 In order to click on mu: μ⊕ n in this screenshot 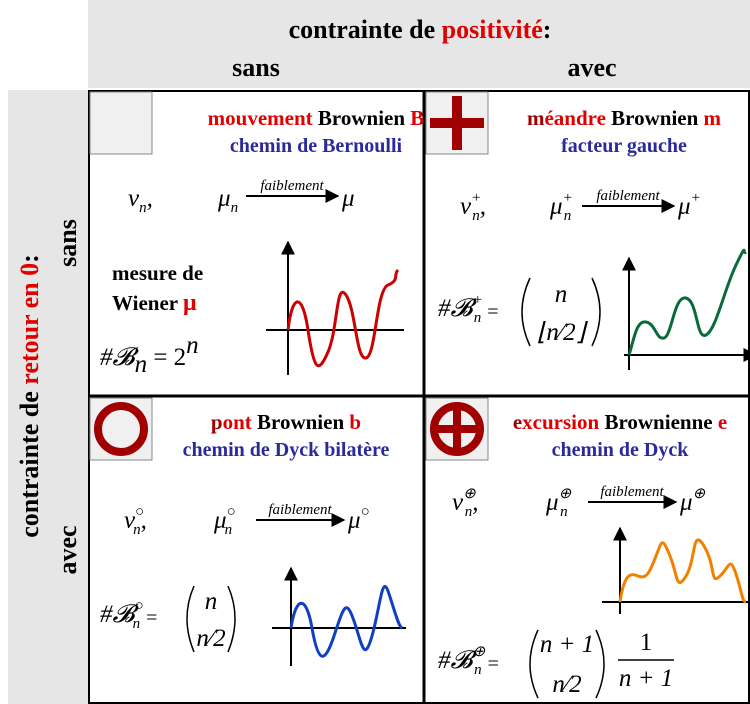, I will do `click(558, 503)`.